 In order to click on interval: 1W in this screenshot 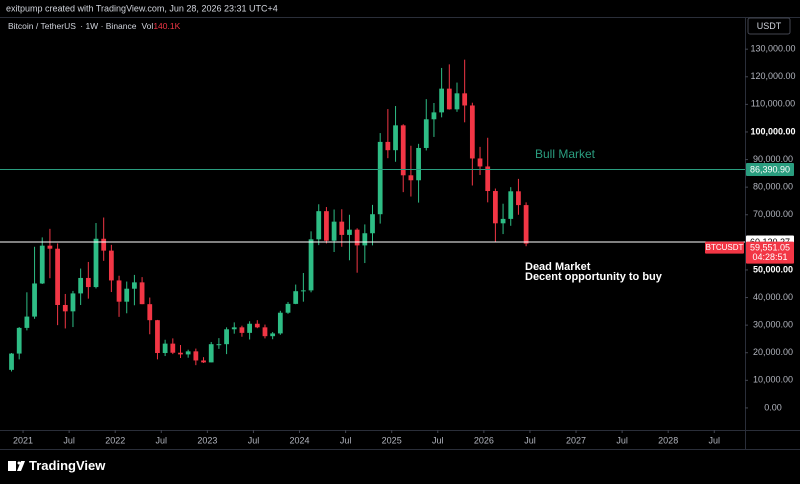, I will do `click(91, 26)`.